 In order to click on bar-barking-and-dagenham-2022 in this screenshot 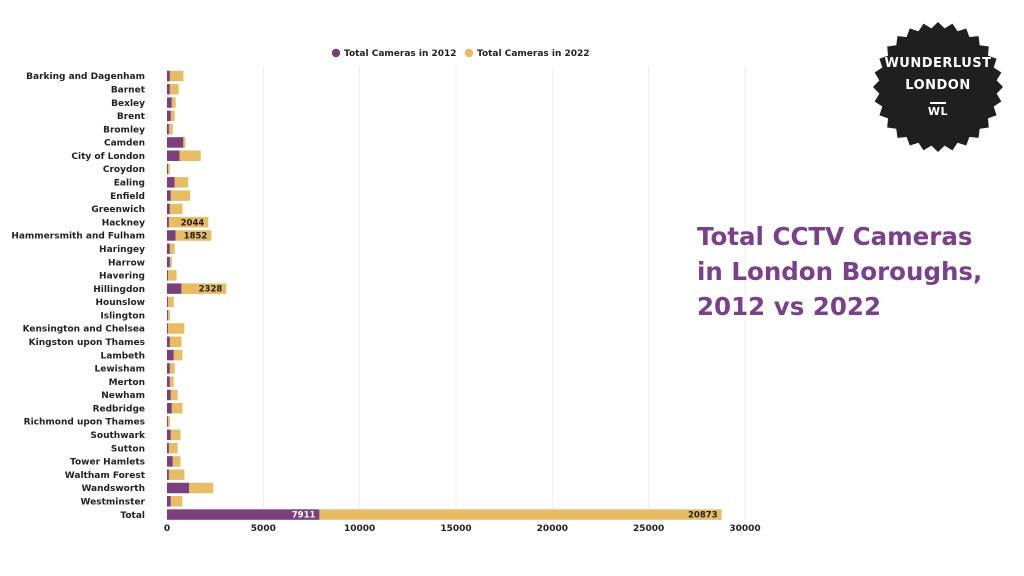, I will do `click(176, 76)`.